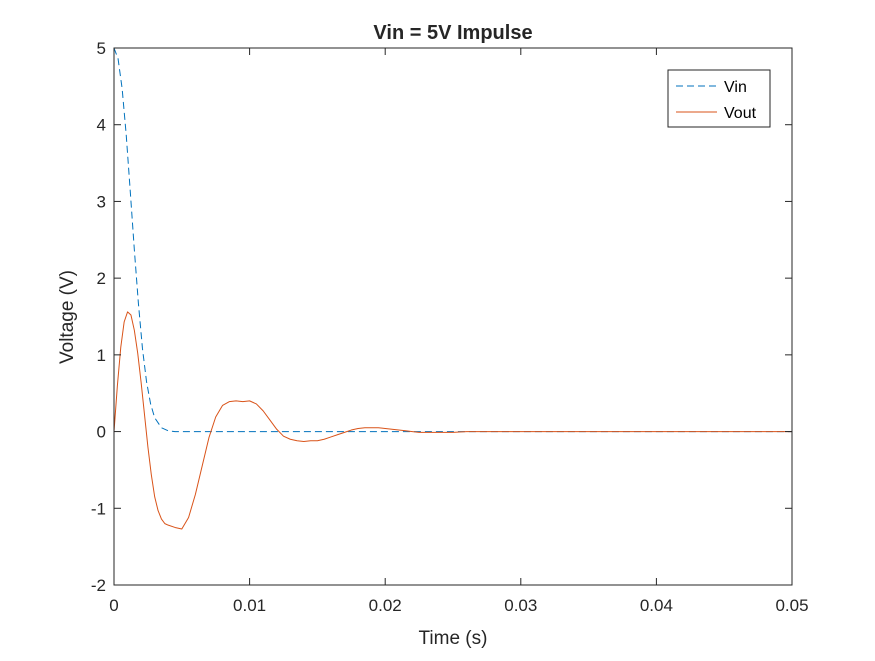 This screenshot has height=661, width=875. What do you see at coordinates (101, 355) in the screenshot?
I see `y-tick-label: 1` at bounding box center [101, 355].